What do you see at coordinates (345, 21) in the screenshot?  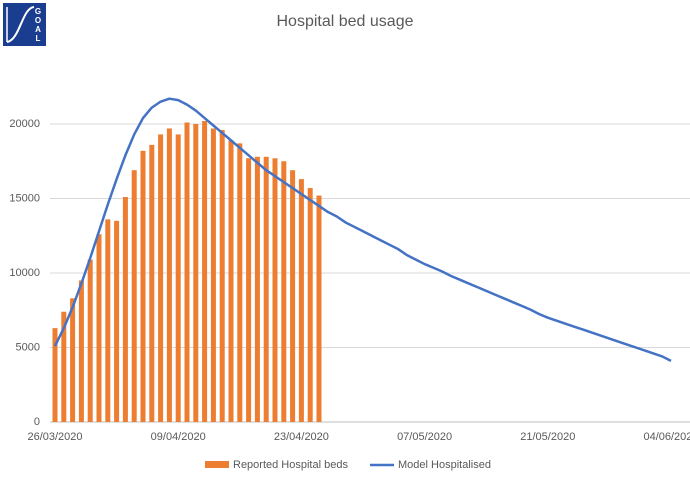 I see `chart-title: Hospital bed usage` at bounding box center [345, 21].